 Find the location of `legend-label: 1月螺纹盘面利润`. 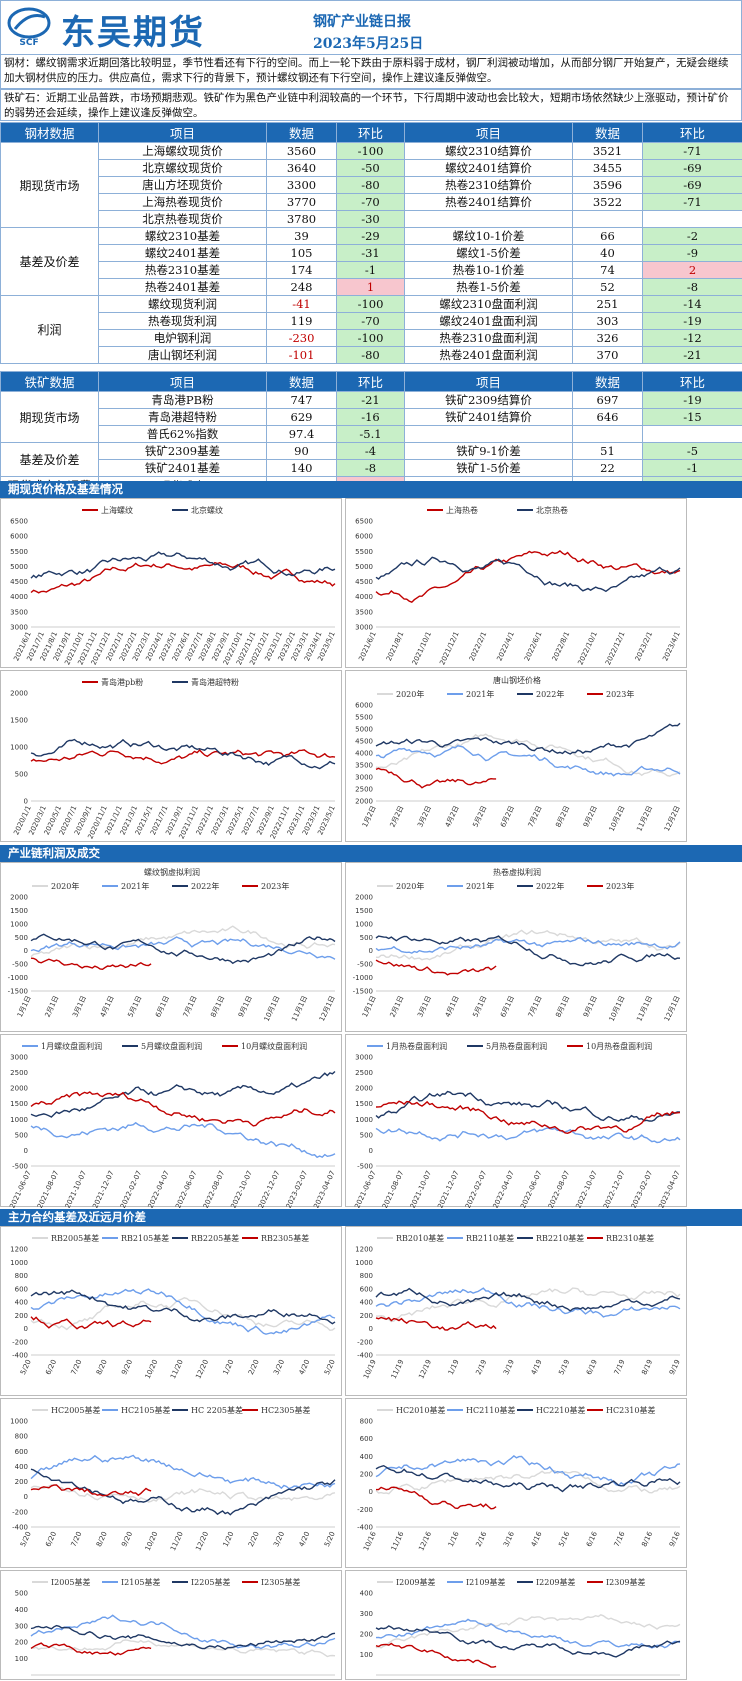

legend-label: 1月螺纹盘面利润 is located at coordinates (71, 1046).